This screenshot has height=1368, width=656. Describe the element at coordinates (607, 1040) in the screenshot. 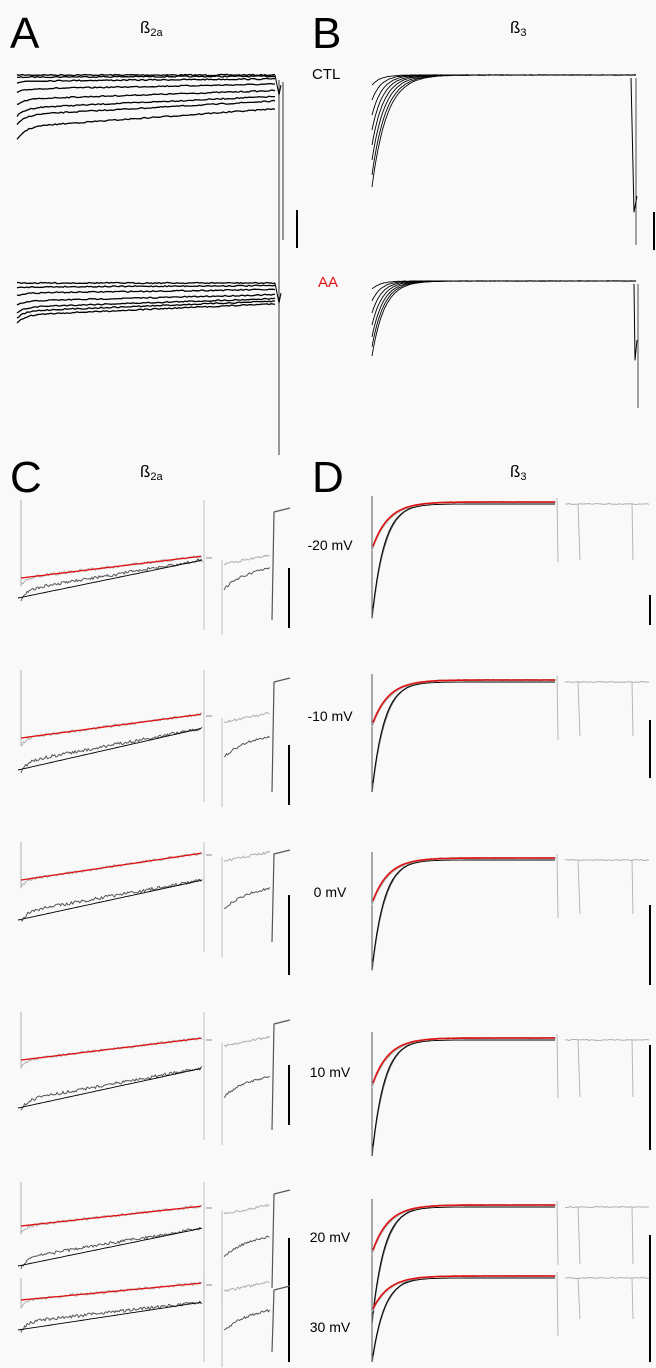

I see `panel-d-row-3-tail` at that location.